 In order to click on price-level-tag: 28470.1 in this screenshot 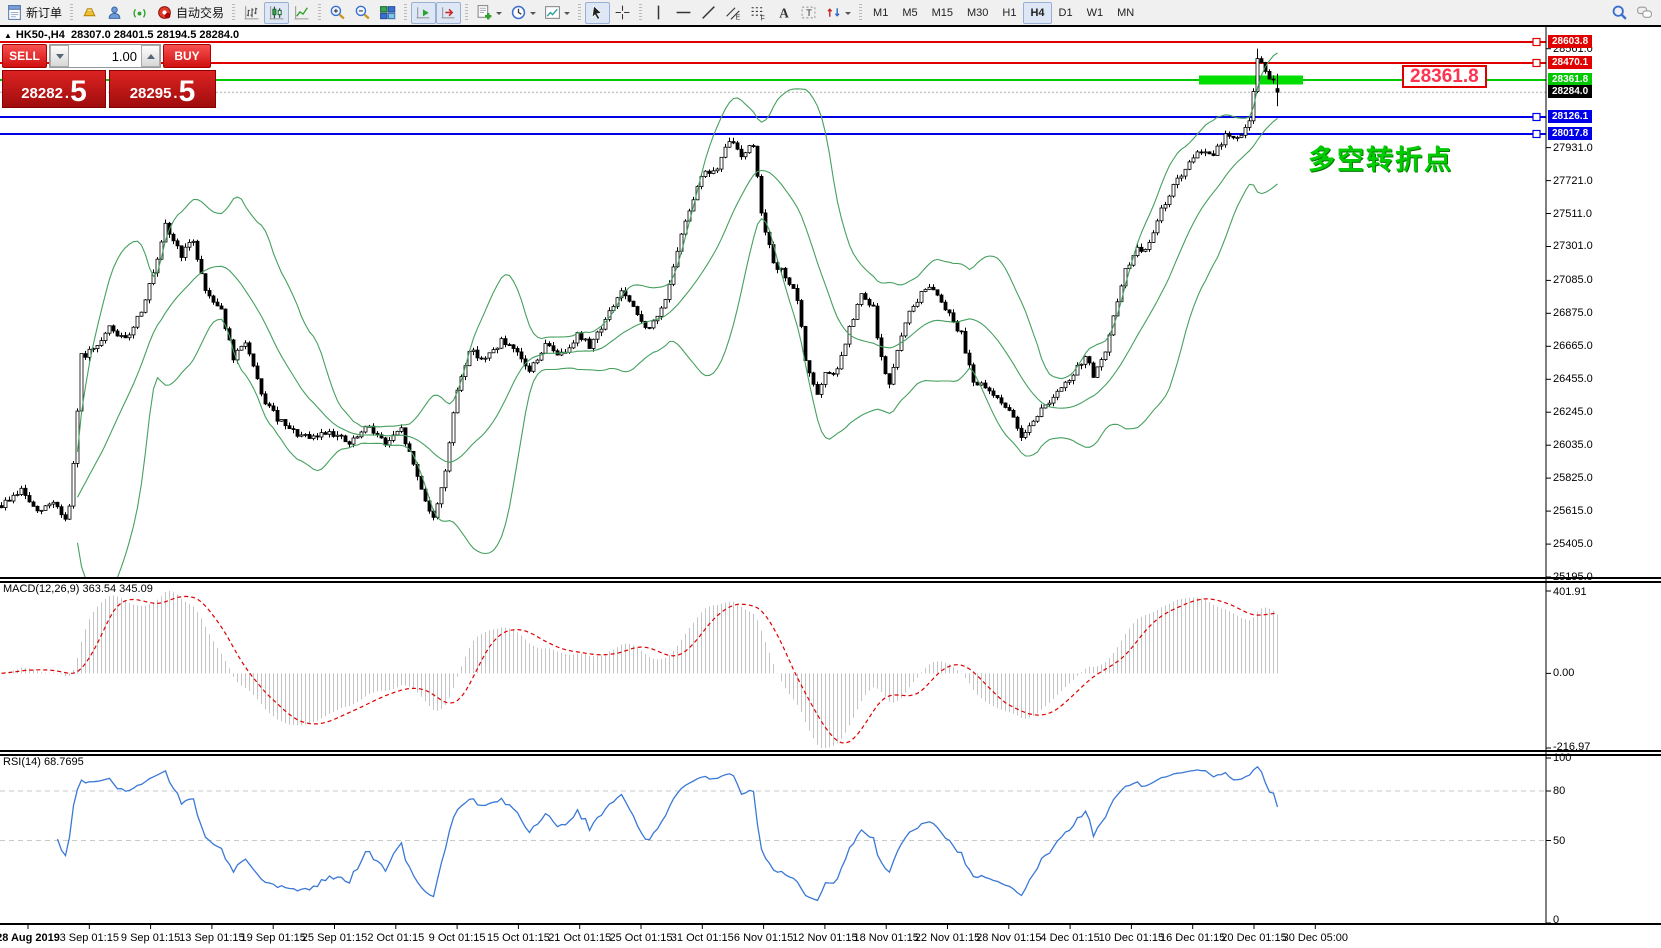, I will do `click(1570, 62)`.